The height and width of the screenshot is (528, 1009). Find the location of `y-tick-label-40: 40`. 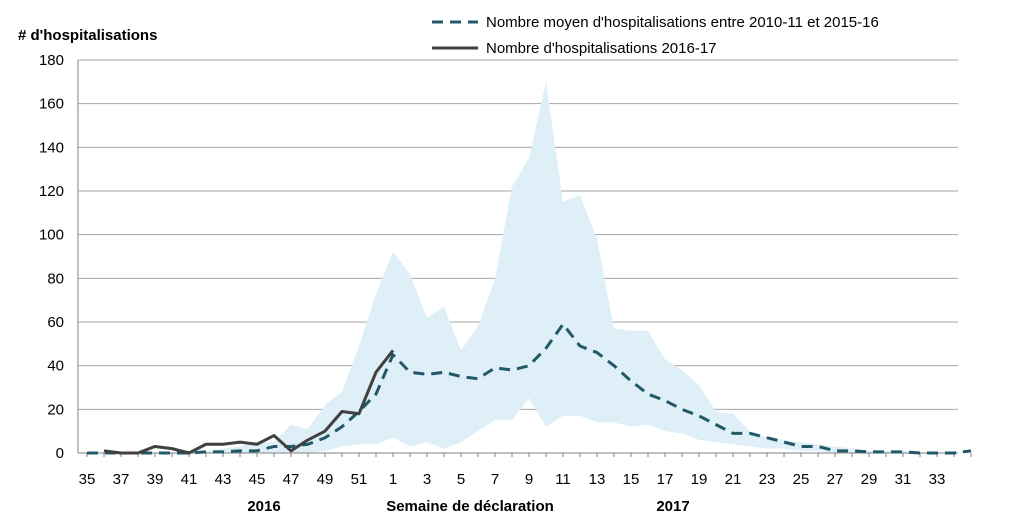

y-tick-label-40: 40 is located at coordinates (55, 366).